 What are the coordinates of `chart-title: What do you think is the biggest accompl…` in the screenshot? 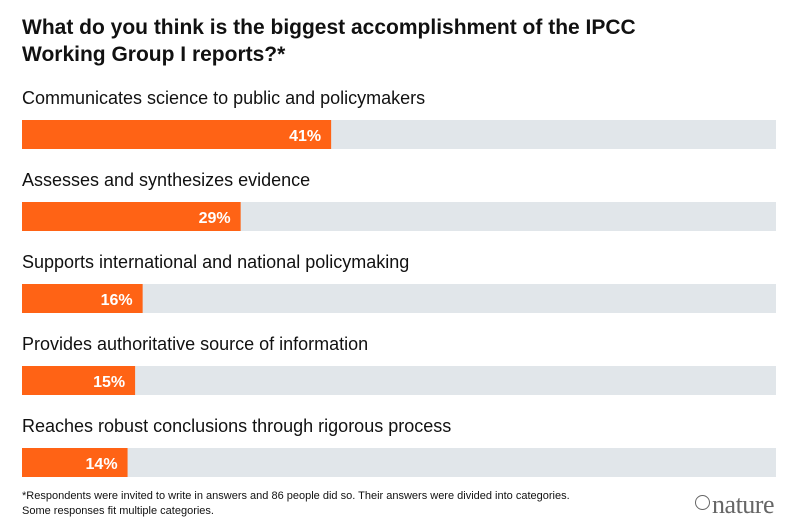 It's located at (329, 41).